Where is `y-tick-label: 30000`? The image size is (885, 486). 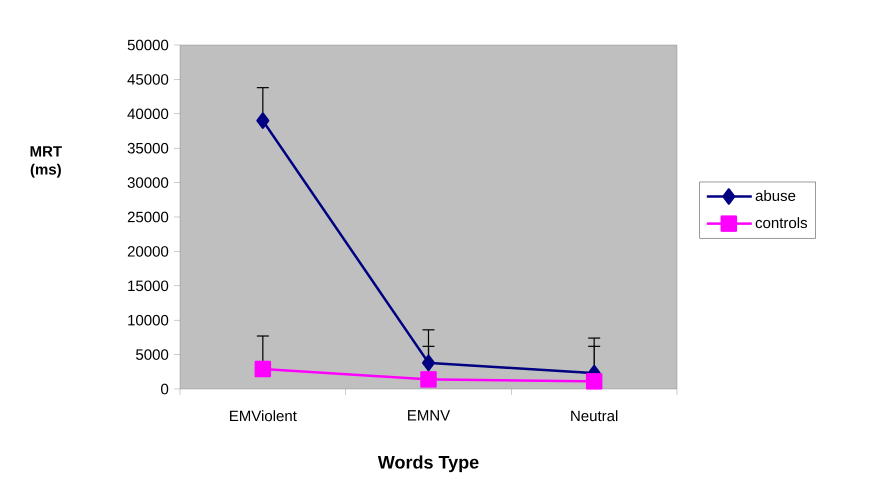
y-tick-label: 30000 is located at coordinates (148, 182).